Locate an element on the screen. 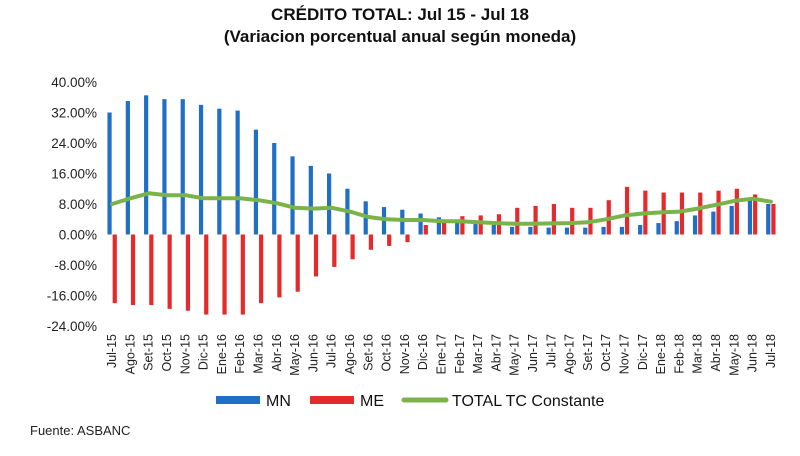 Image resolution: width=800 pixels, height=456 pixels. x-tick-label: Jul-15 is located at coordinates (112, 351).